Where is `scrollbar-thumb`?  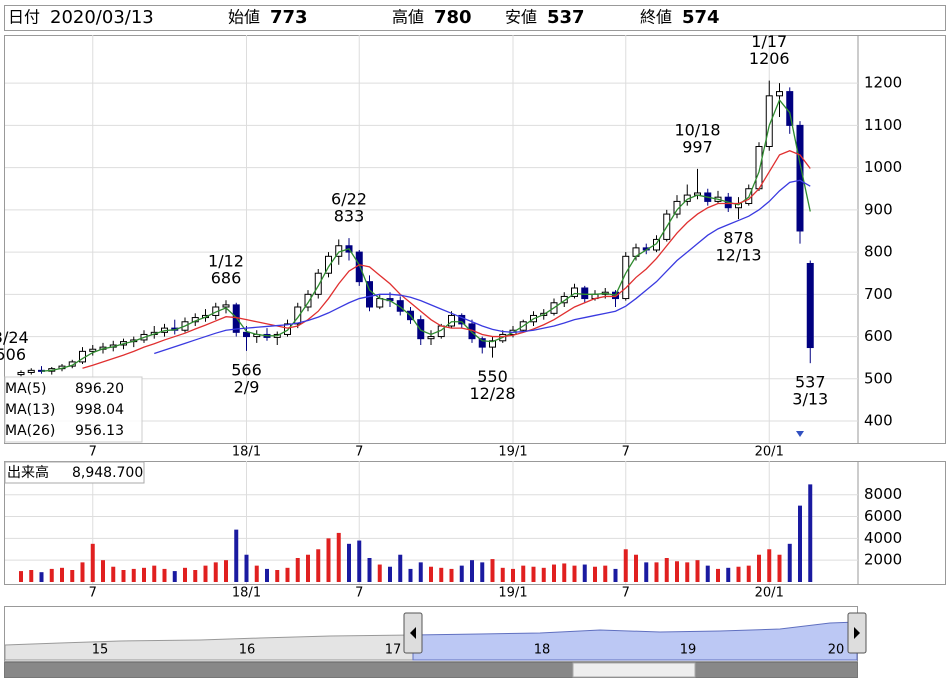 scrollbar-thumb is located at coordinates (634, 670).